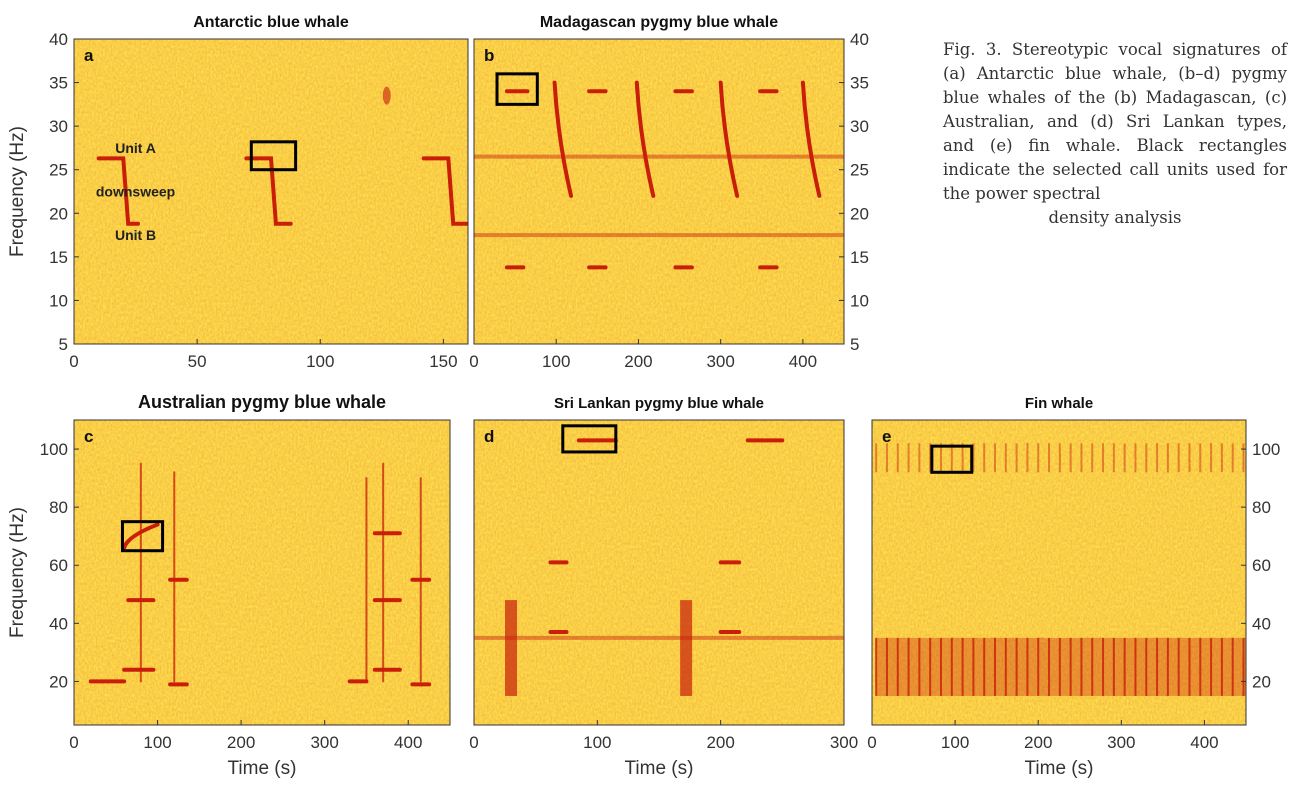 This screenshot has width=1299, height=786. What do you see at coordinates (1115, 217) in the screenshot?
I see `caption-last-line: density analysis` at bounding box center [1115, 217].